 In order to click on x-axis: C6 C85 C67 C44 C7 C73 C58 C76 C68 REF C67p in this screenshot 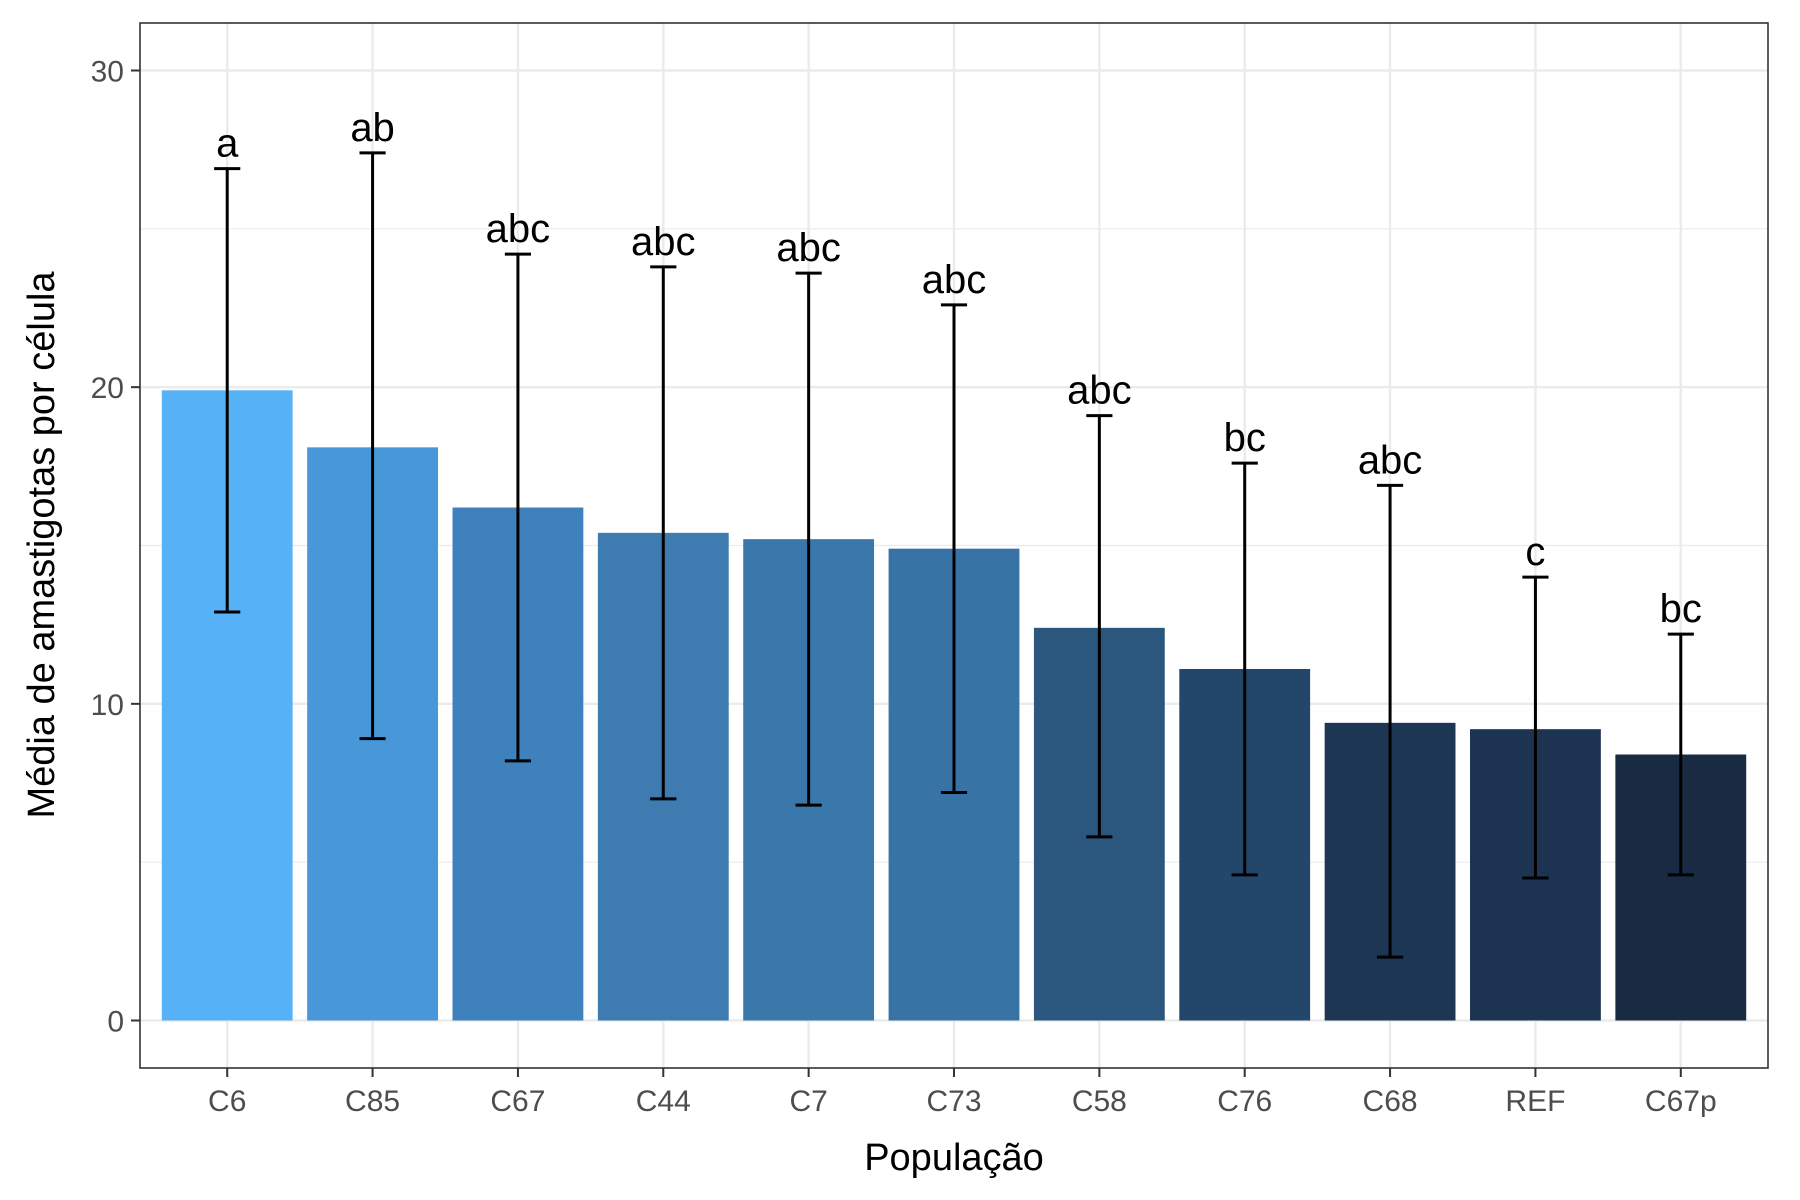, I will do `click(962, 1093)`.